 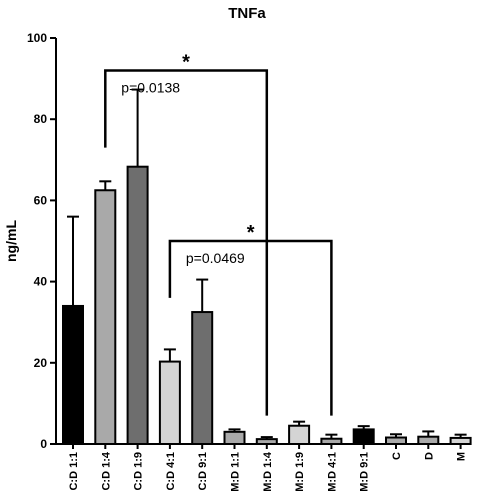 I want to click on x-tick-label-9: M:D 9:1, so click(x=365, y=472).